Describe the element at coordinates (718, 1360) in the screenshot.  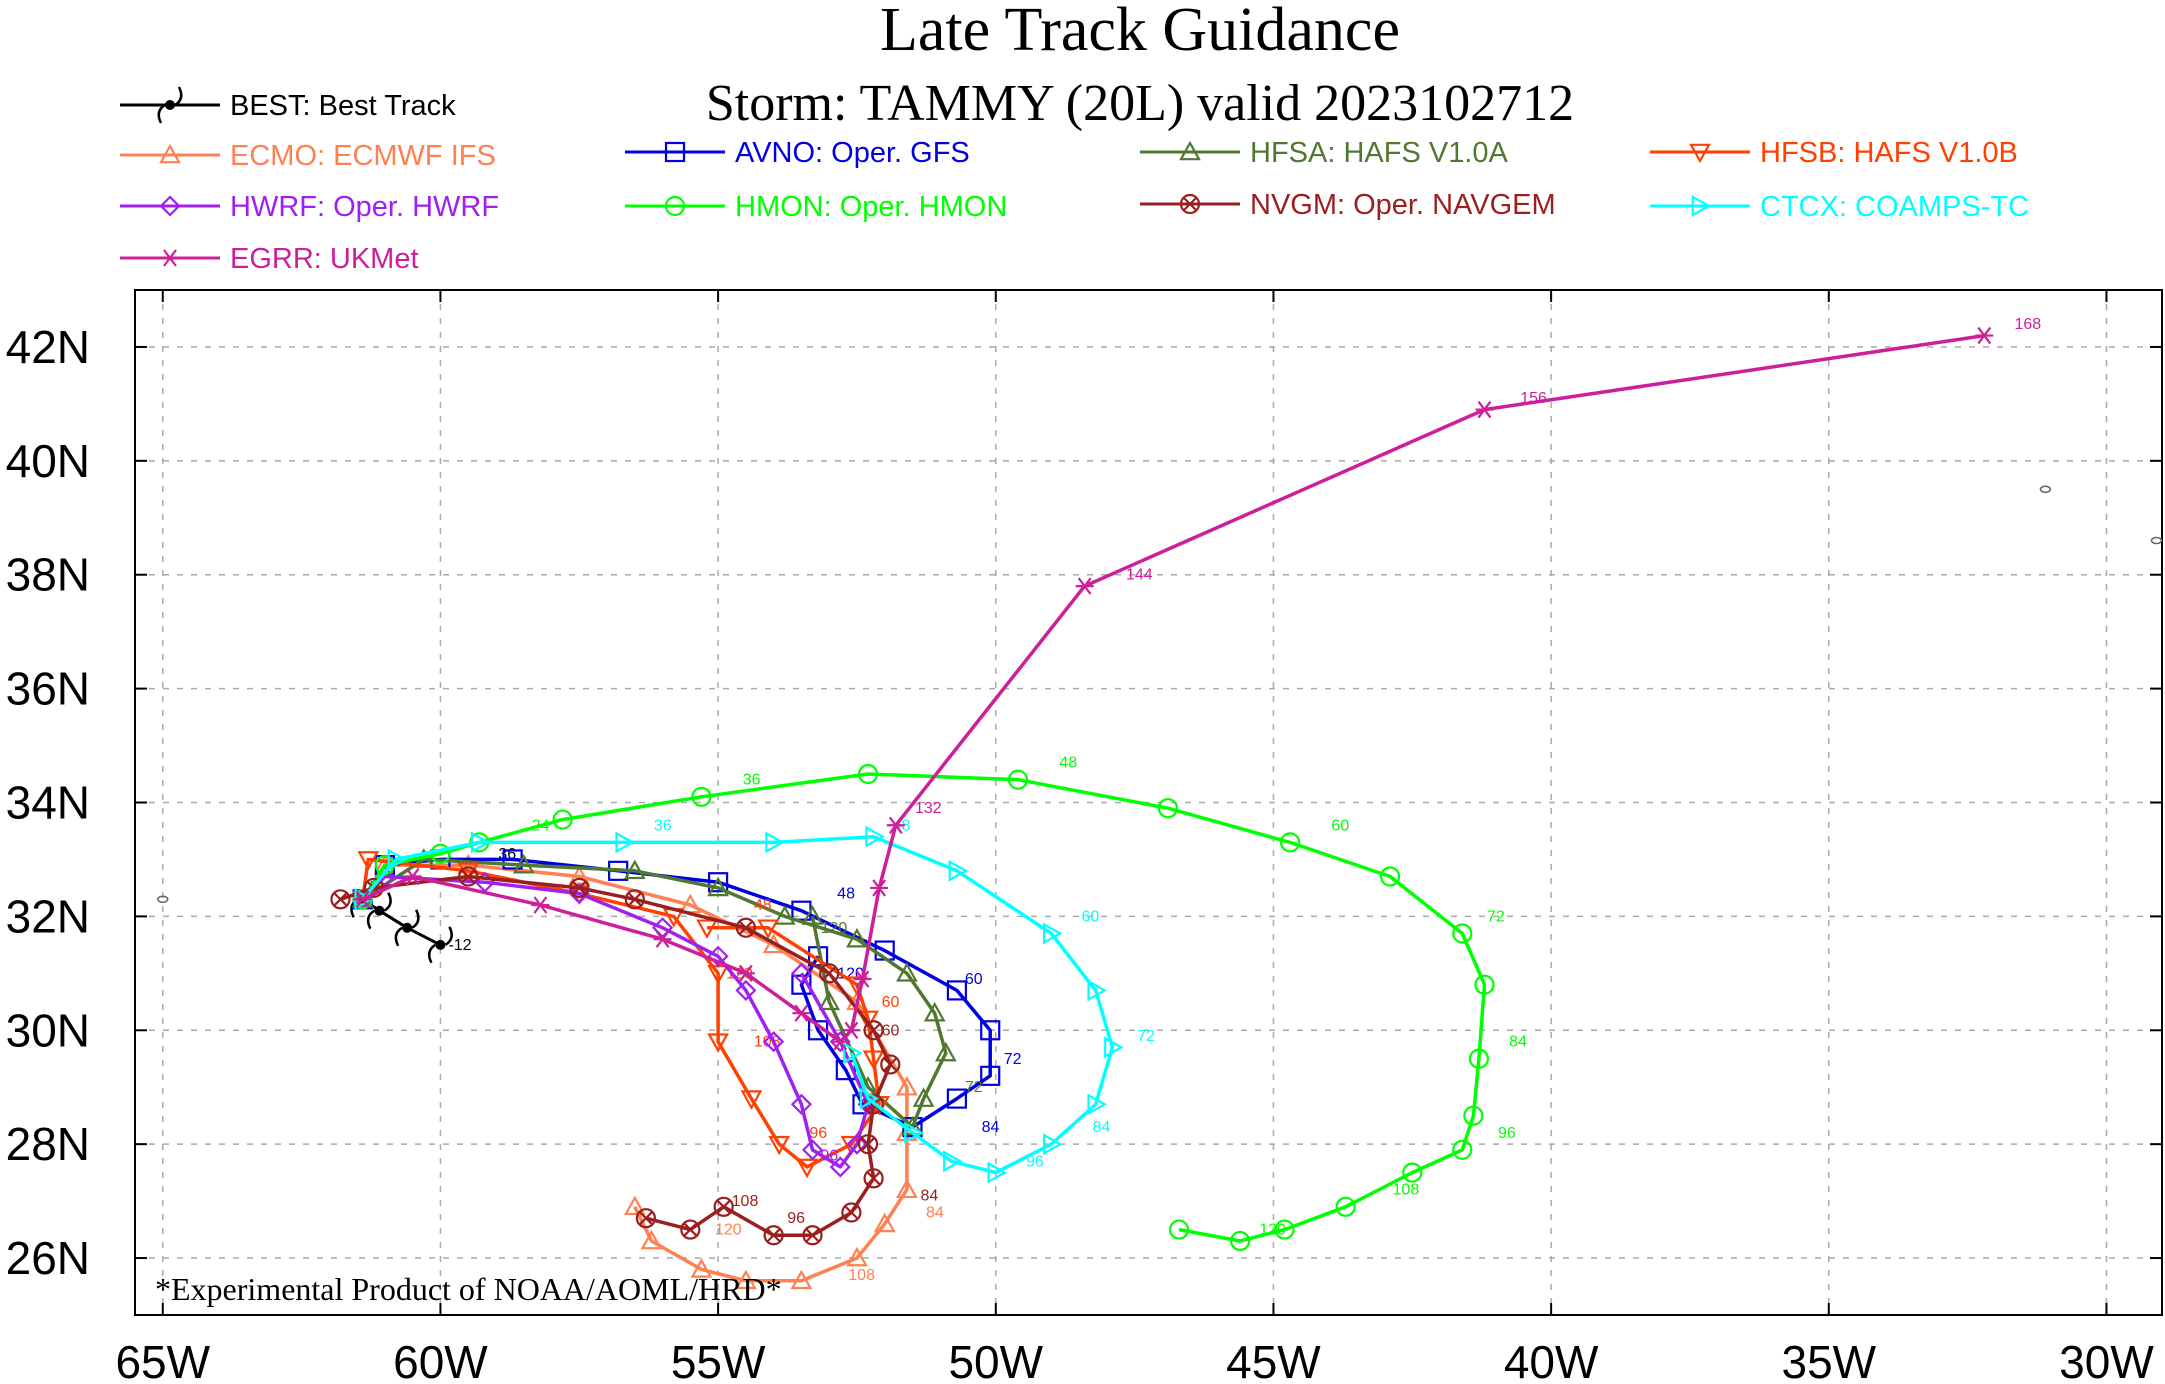
I see `x-tick-label: 55W` at that location.